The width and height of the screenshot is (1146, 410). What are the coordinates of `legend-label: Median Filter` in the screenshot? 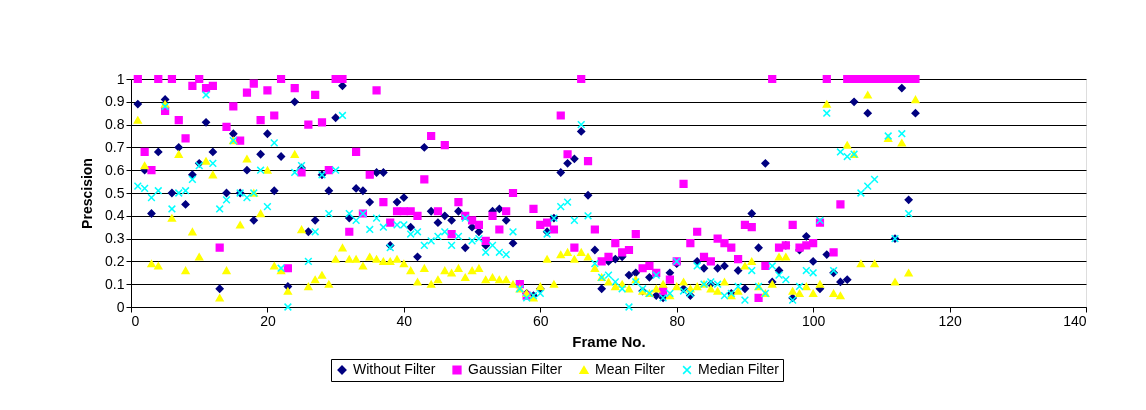 It's located at (739, 369).